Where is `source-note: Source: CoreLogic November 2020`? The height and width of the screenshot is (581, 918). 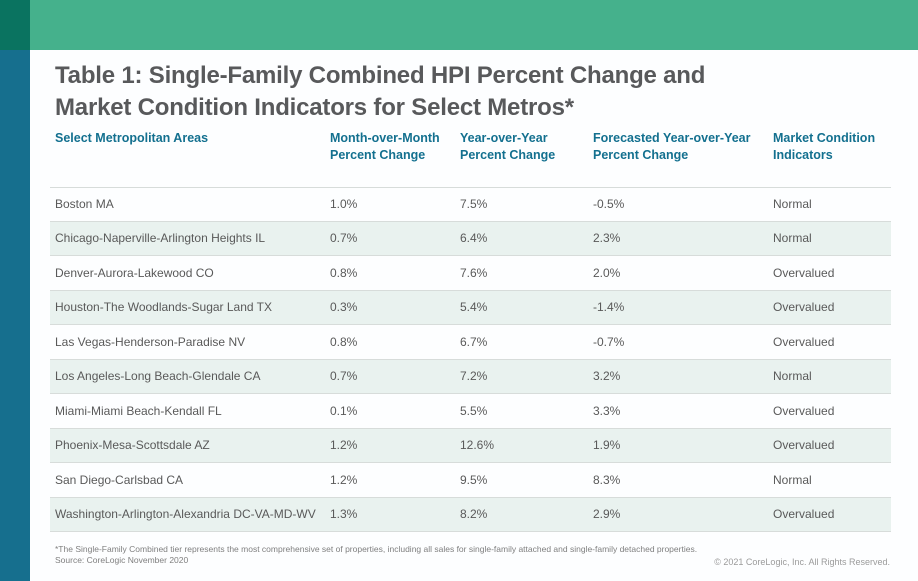 source-note: Source: CoreLogic November 2020 is located at coordinates (122, 560).